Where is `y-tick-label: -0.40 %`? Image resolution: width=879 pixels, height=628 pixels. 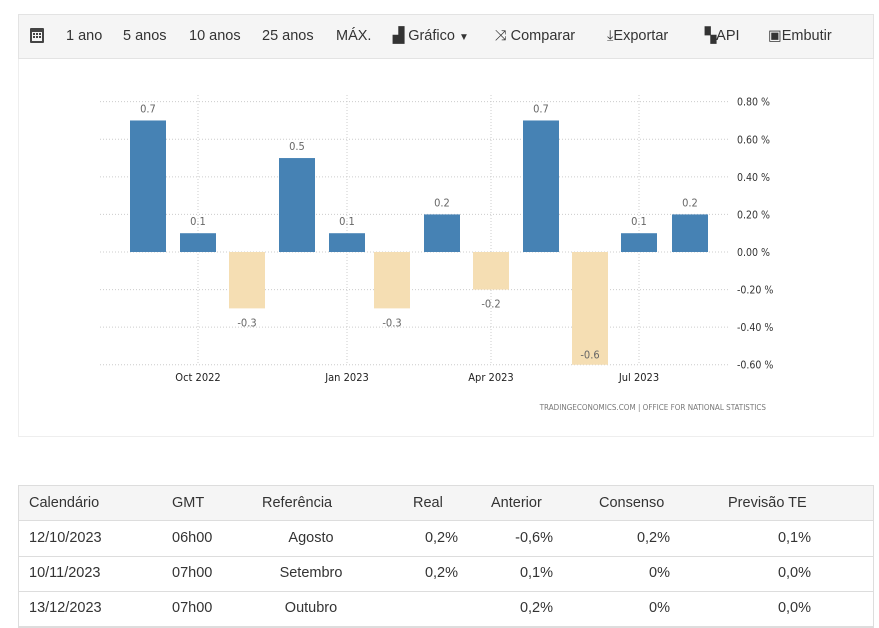 y-tick-label: -0.40 % is located at coordinates (755, 328).